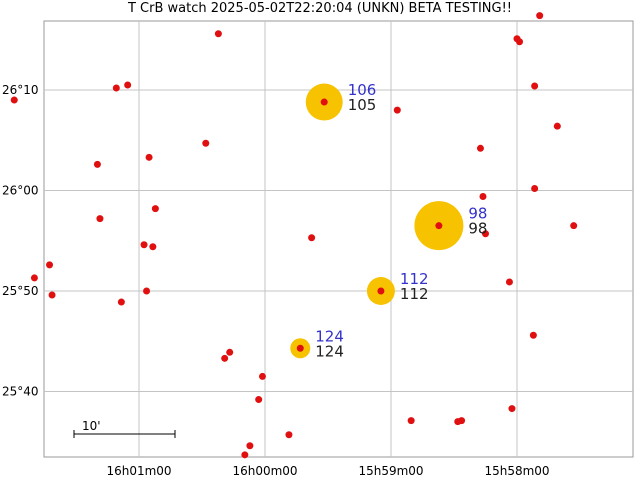 This screenshot has width=640, height=480. Describe the element at coordinates (362, 105) in the screenshot. I see `comparison-magnitude-lower: 105` at that location.